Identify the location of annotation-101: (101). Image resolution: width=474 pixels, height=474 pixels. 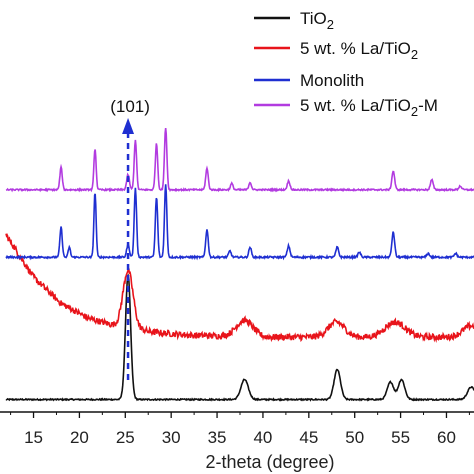
(130, 238).